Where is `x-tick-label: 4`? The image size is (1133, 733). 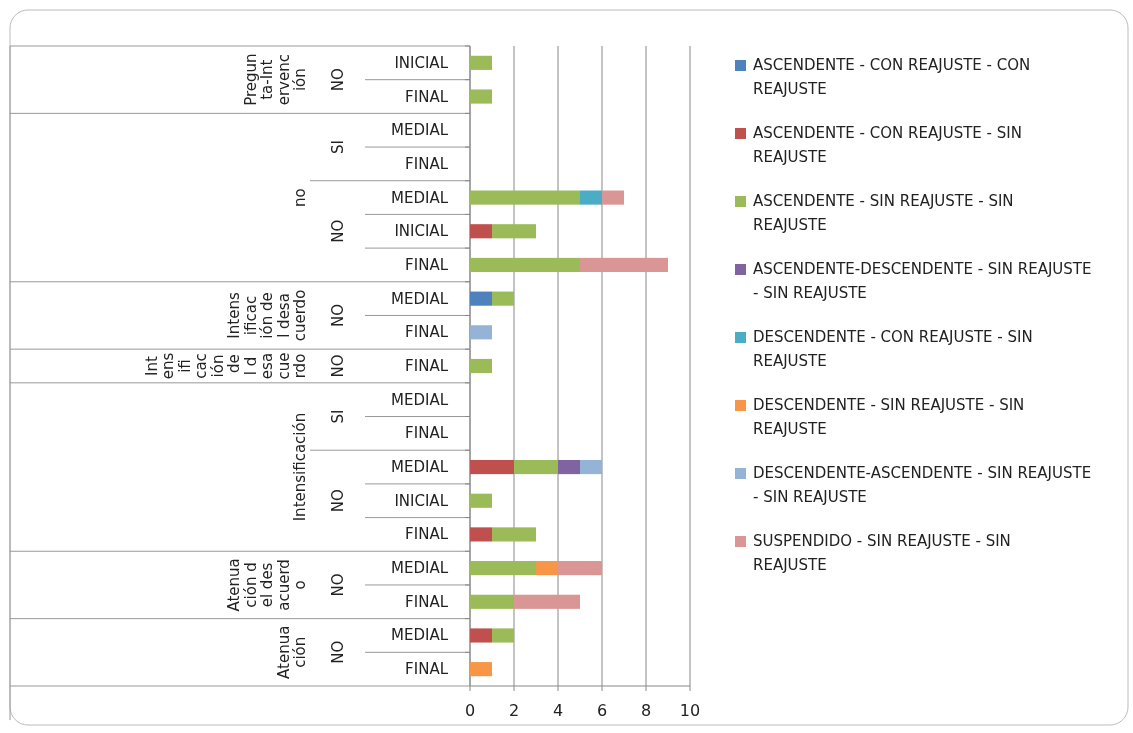
x-tick-label: 4 is located at coordinates (558, 710).